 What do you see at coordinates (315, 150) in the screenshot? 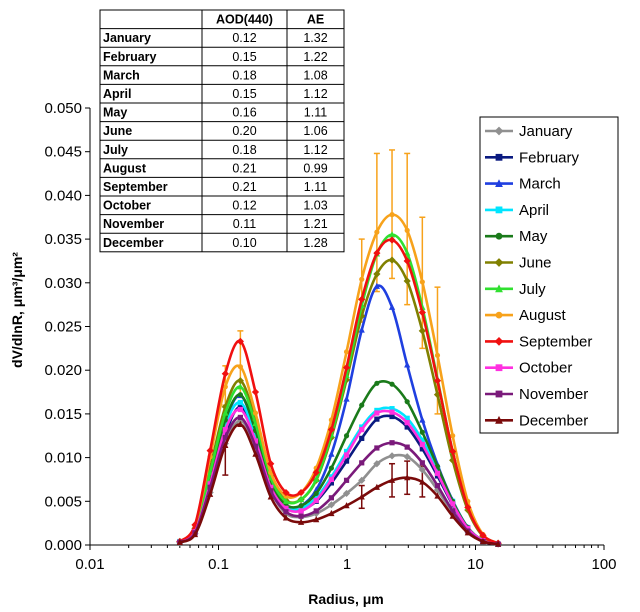
I see `table-ae: 1.12` at bounding box center [315, 150].